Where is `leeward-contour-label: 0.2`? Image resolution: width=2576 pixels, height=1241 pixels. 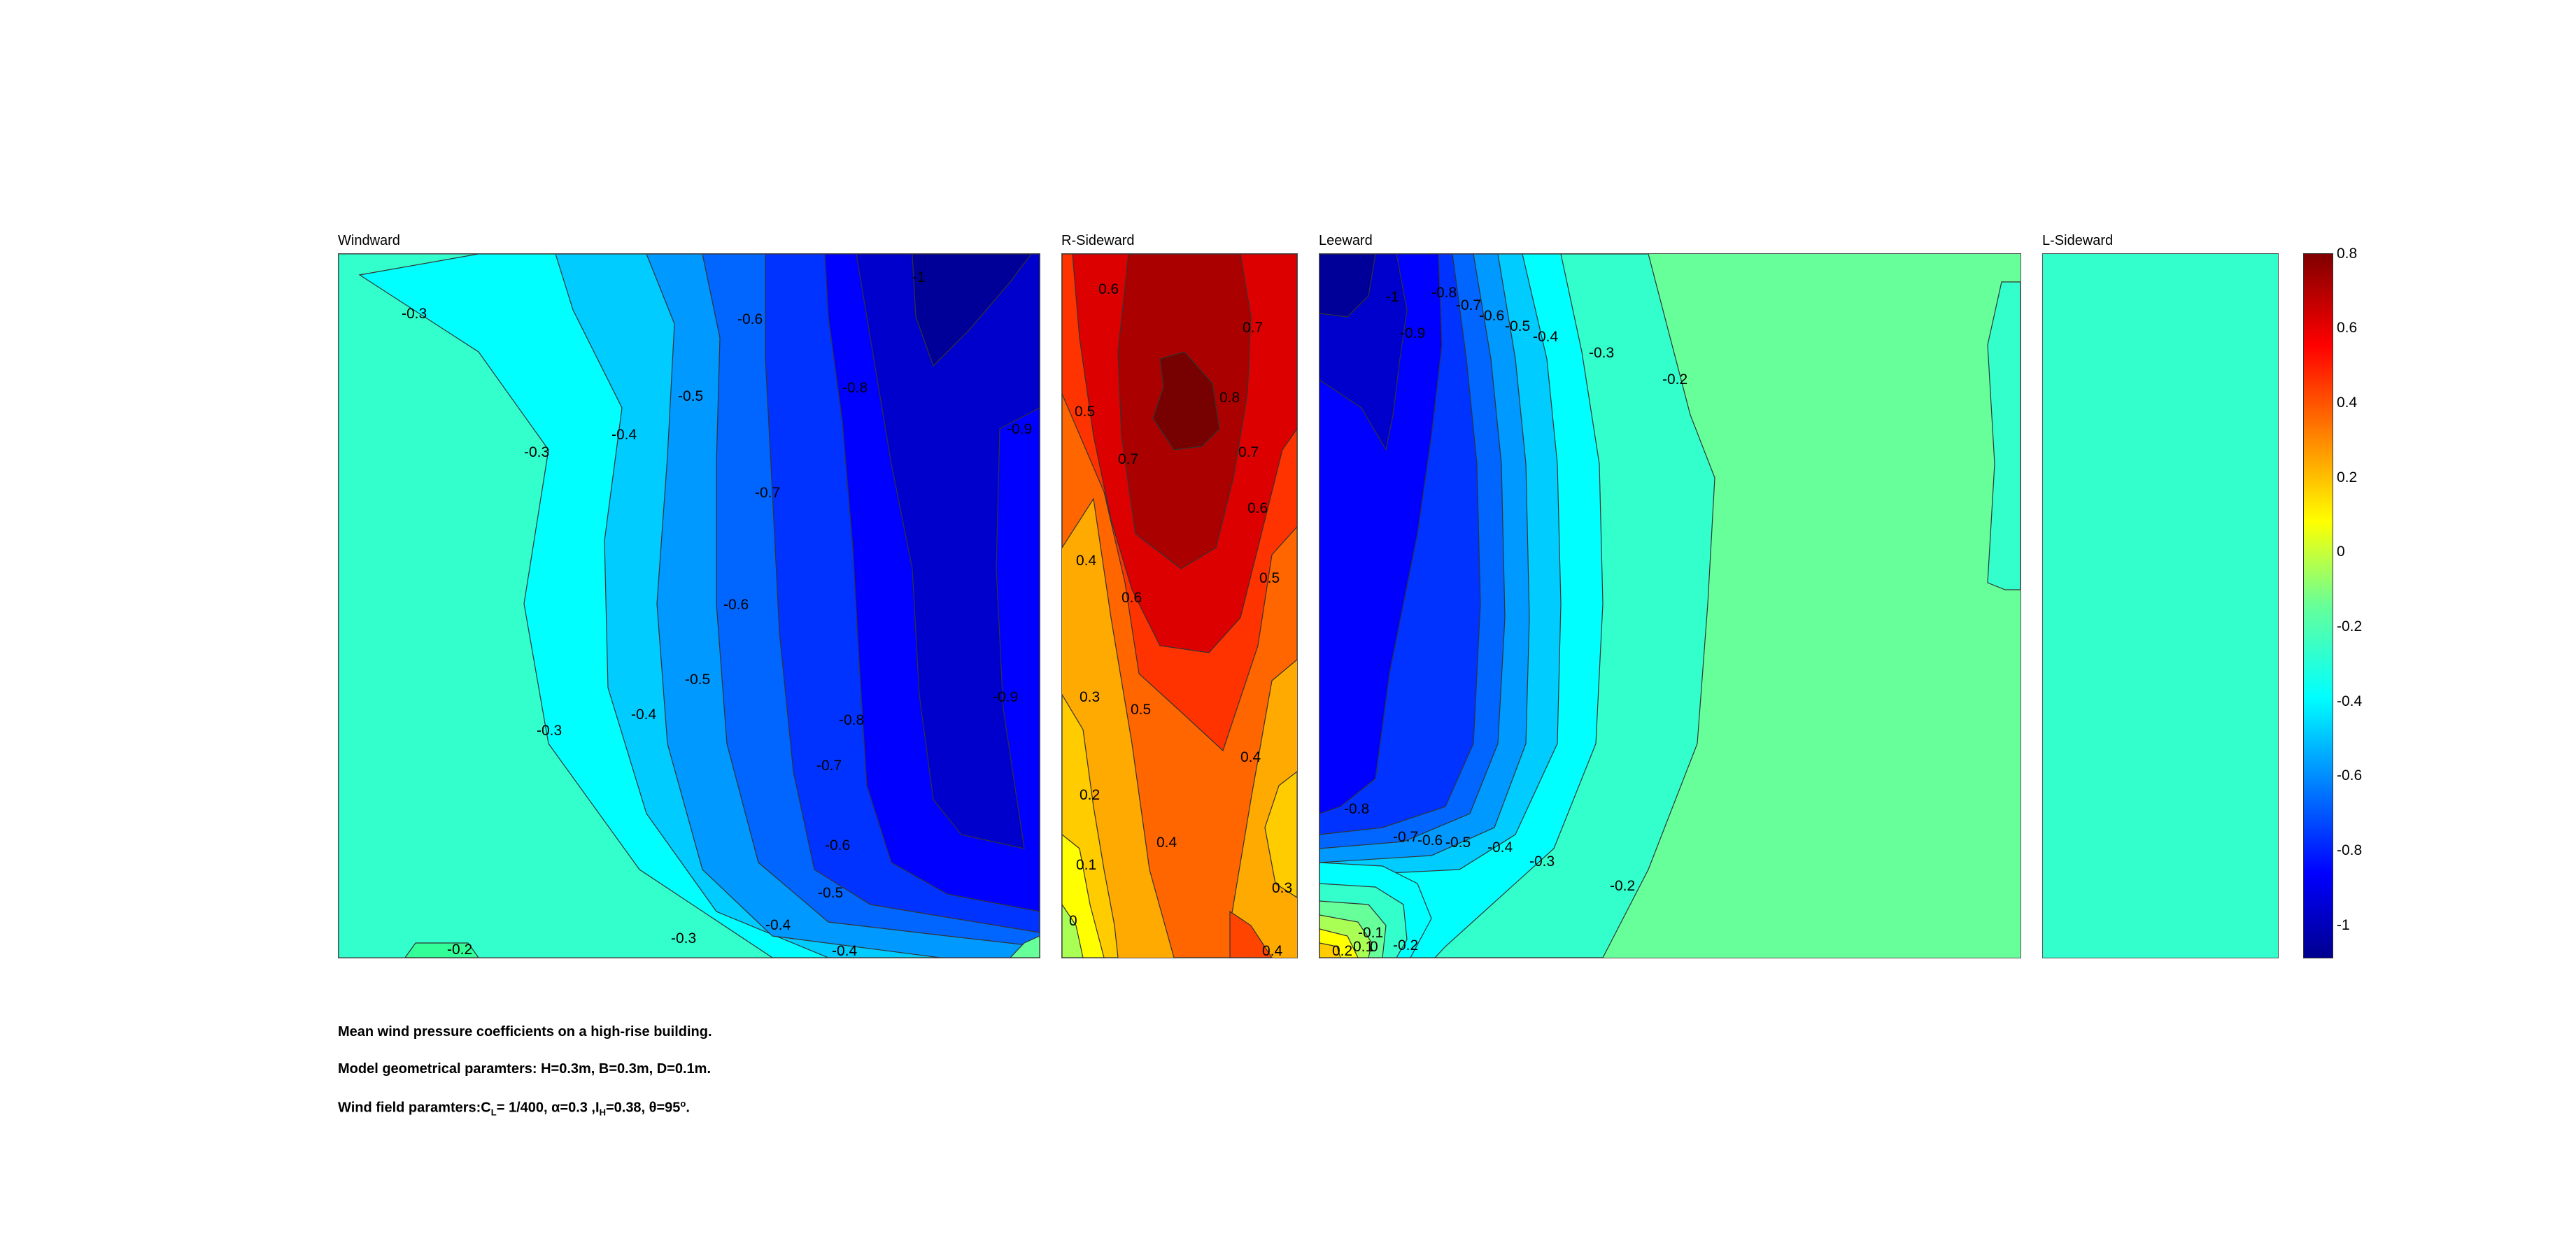
leeward-contour-label: 0.2 is located at coordinates (1342, 950).